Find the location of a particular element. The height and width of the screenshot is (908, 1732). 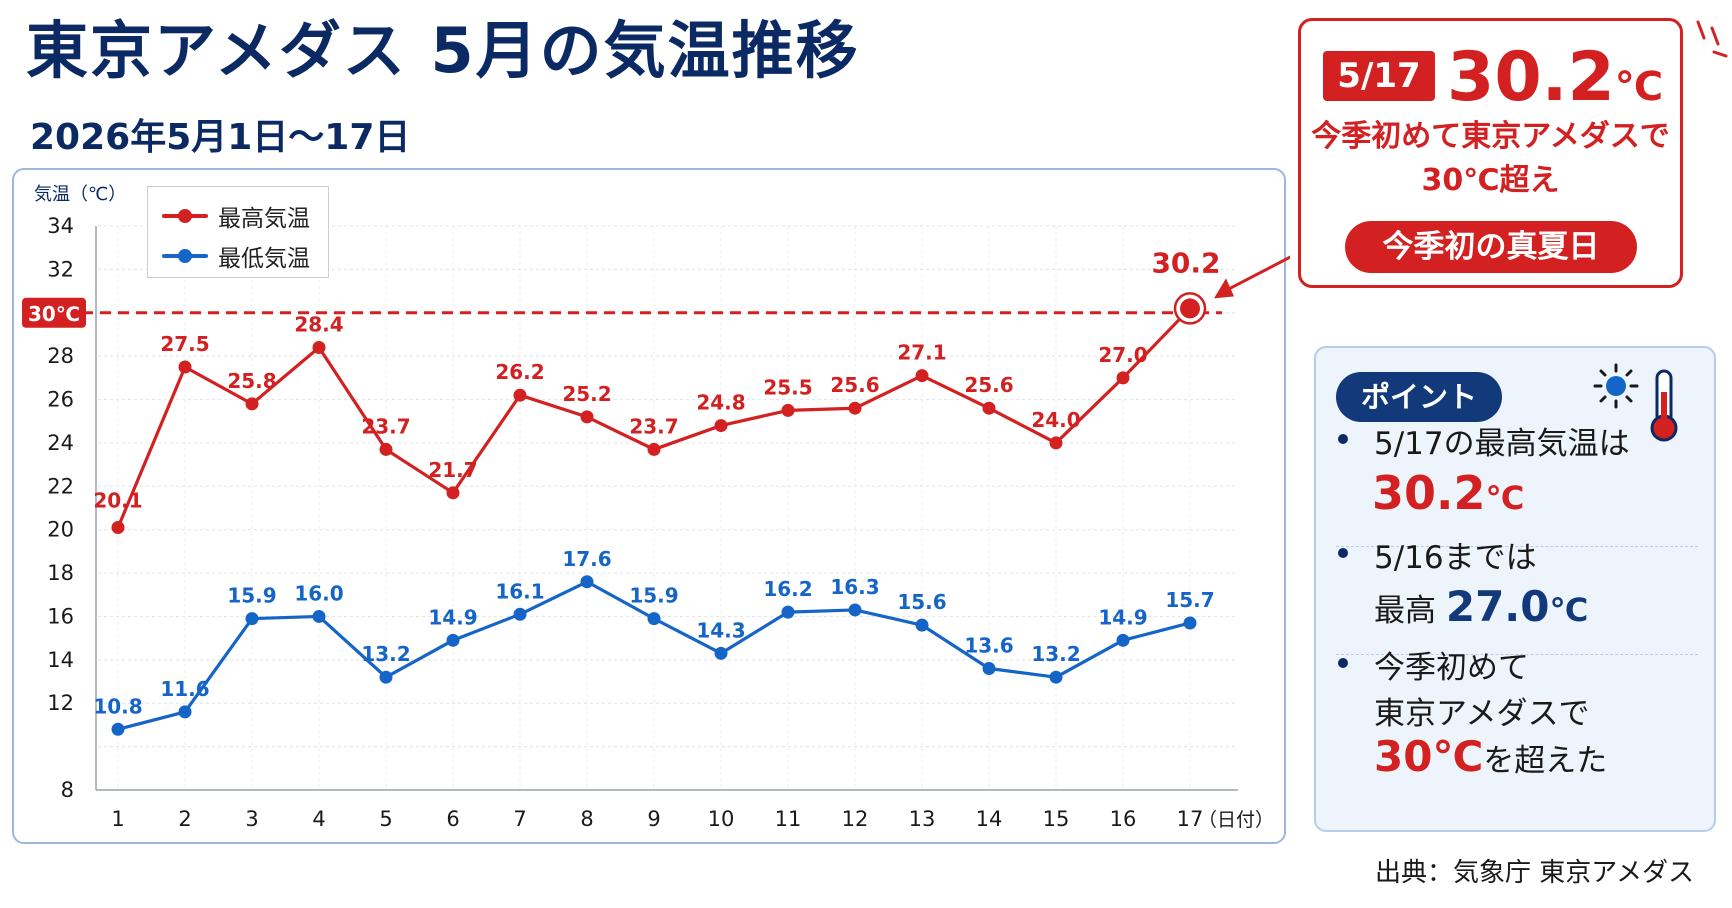

data-label-low: 16.1 is located at coordinates (519, 591).